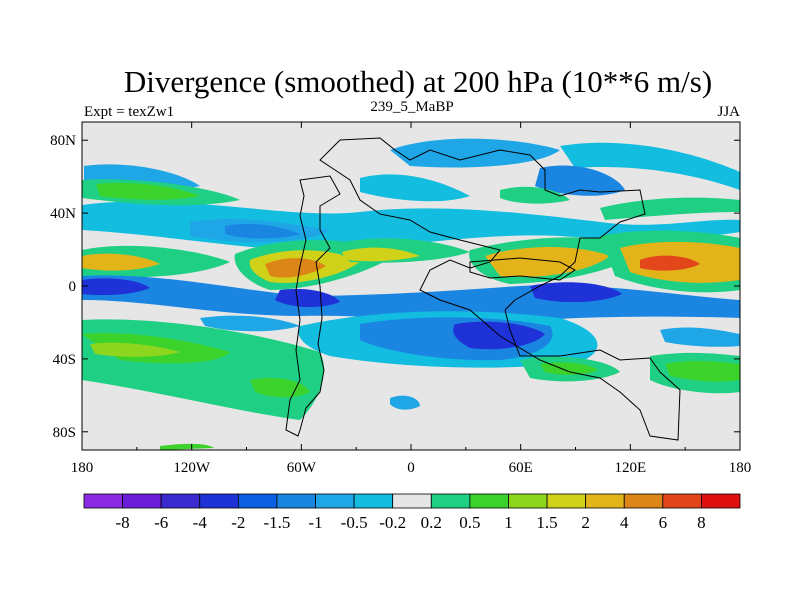  I want to click on left-string: Expt = texZw1, so click(129, 112).